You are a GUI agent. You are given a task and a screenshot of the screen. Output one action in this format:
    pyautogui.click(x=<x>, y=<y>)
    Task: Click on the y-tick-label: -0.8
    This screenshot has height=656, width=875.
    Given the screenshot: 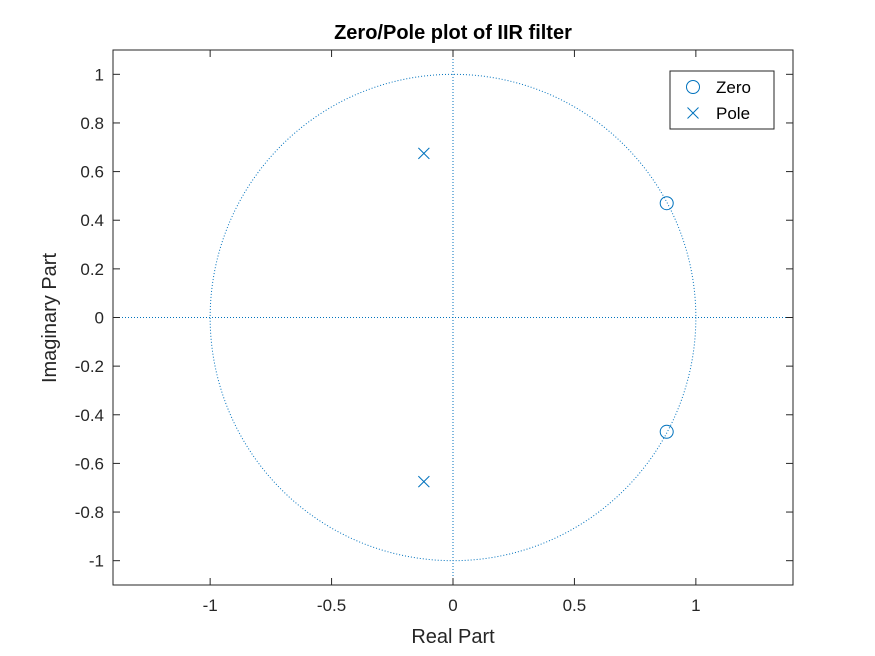 What is the action you would take?
    pyautogui.click(x=89, y=512)
    